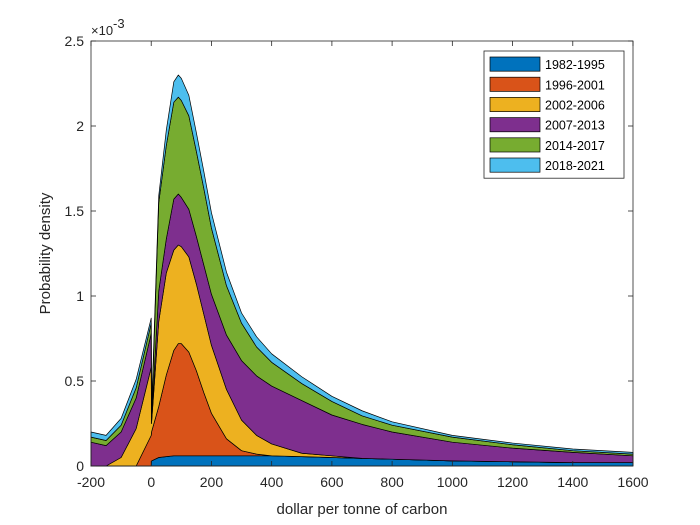 The image size is (700, 525). I want to click on legend-box, so click(554, 114).